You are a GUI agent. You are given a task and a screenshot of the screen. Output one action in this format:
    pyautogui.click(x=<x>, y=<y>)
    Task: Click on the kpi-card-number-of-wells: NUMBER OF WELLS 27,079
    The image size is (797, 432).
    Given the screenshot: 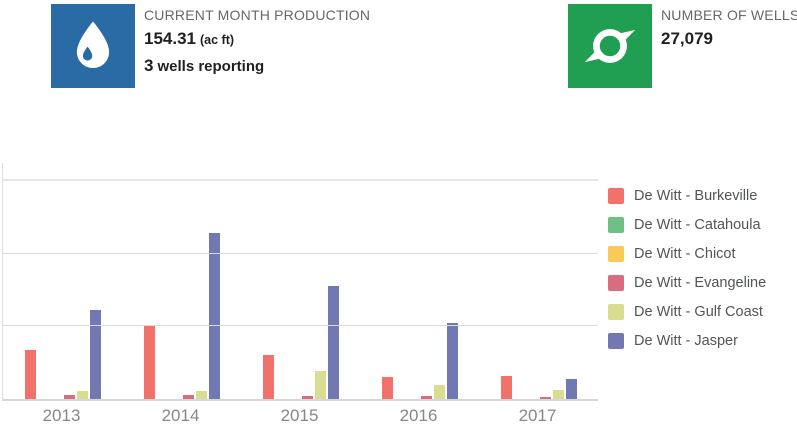 What is the action you would take?
    pyautogui.click(x=682, y=46)
    